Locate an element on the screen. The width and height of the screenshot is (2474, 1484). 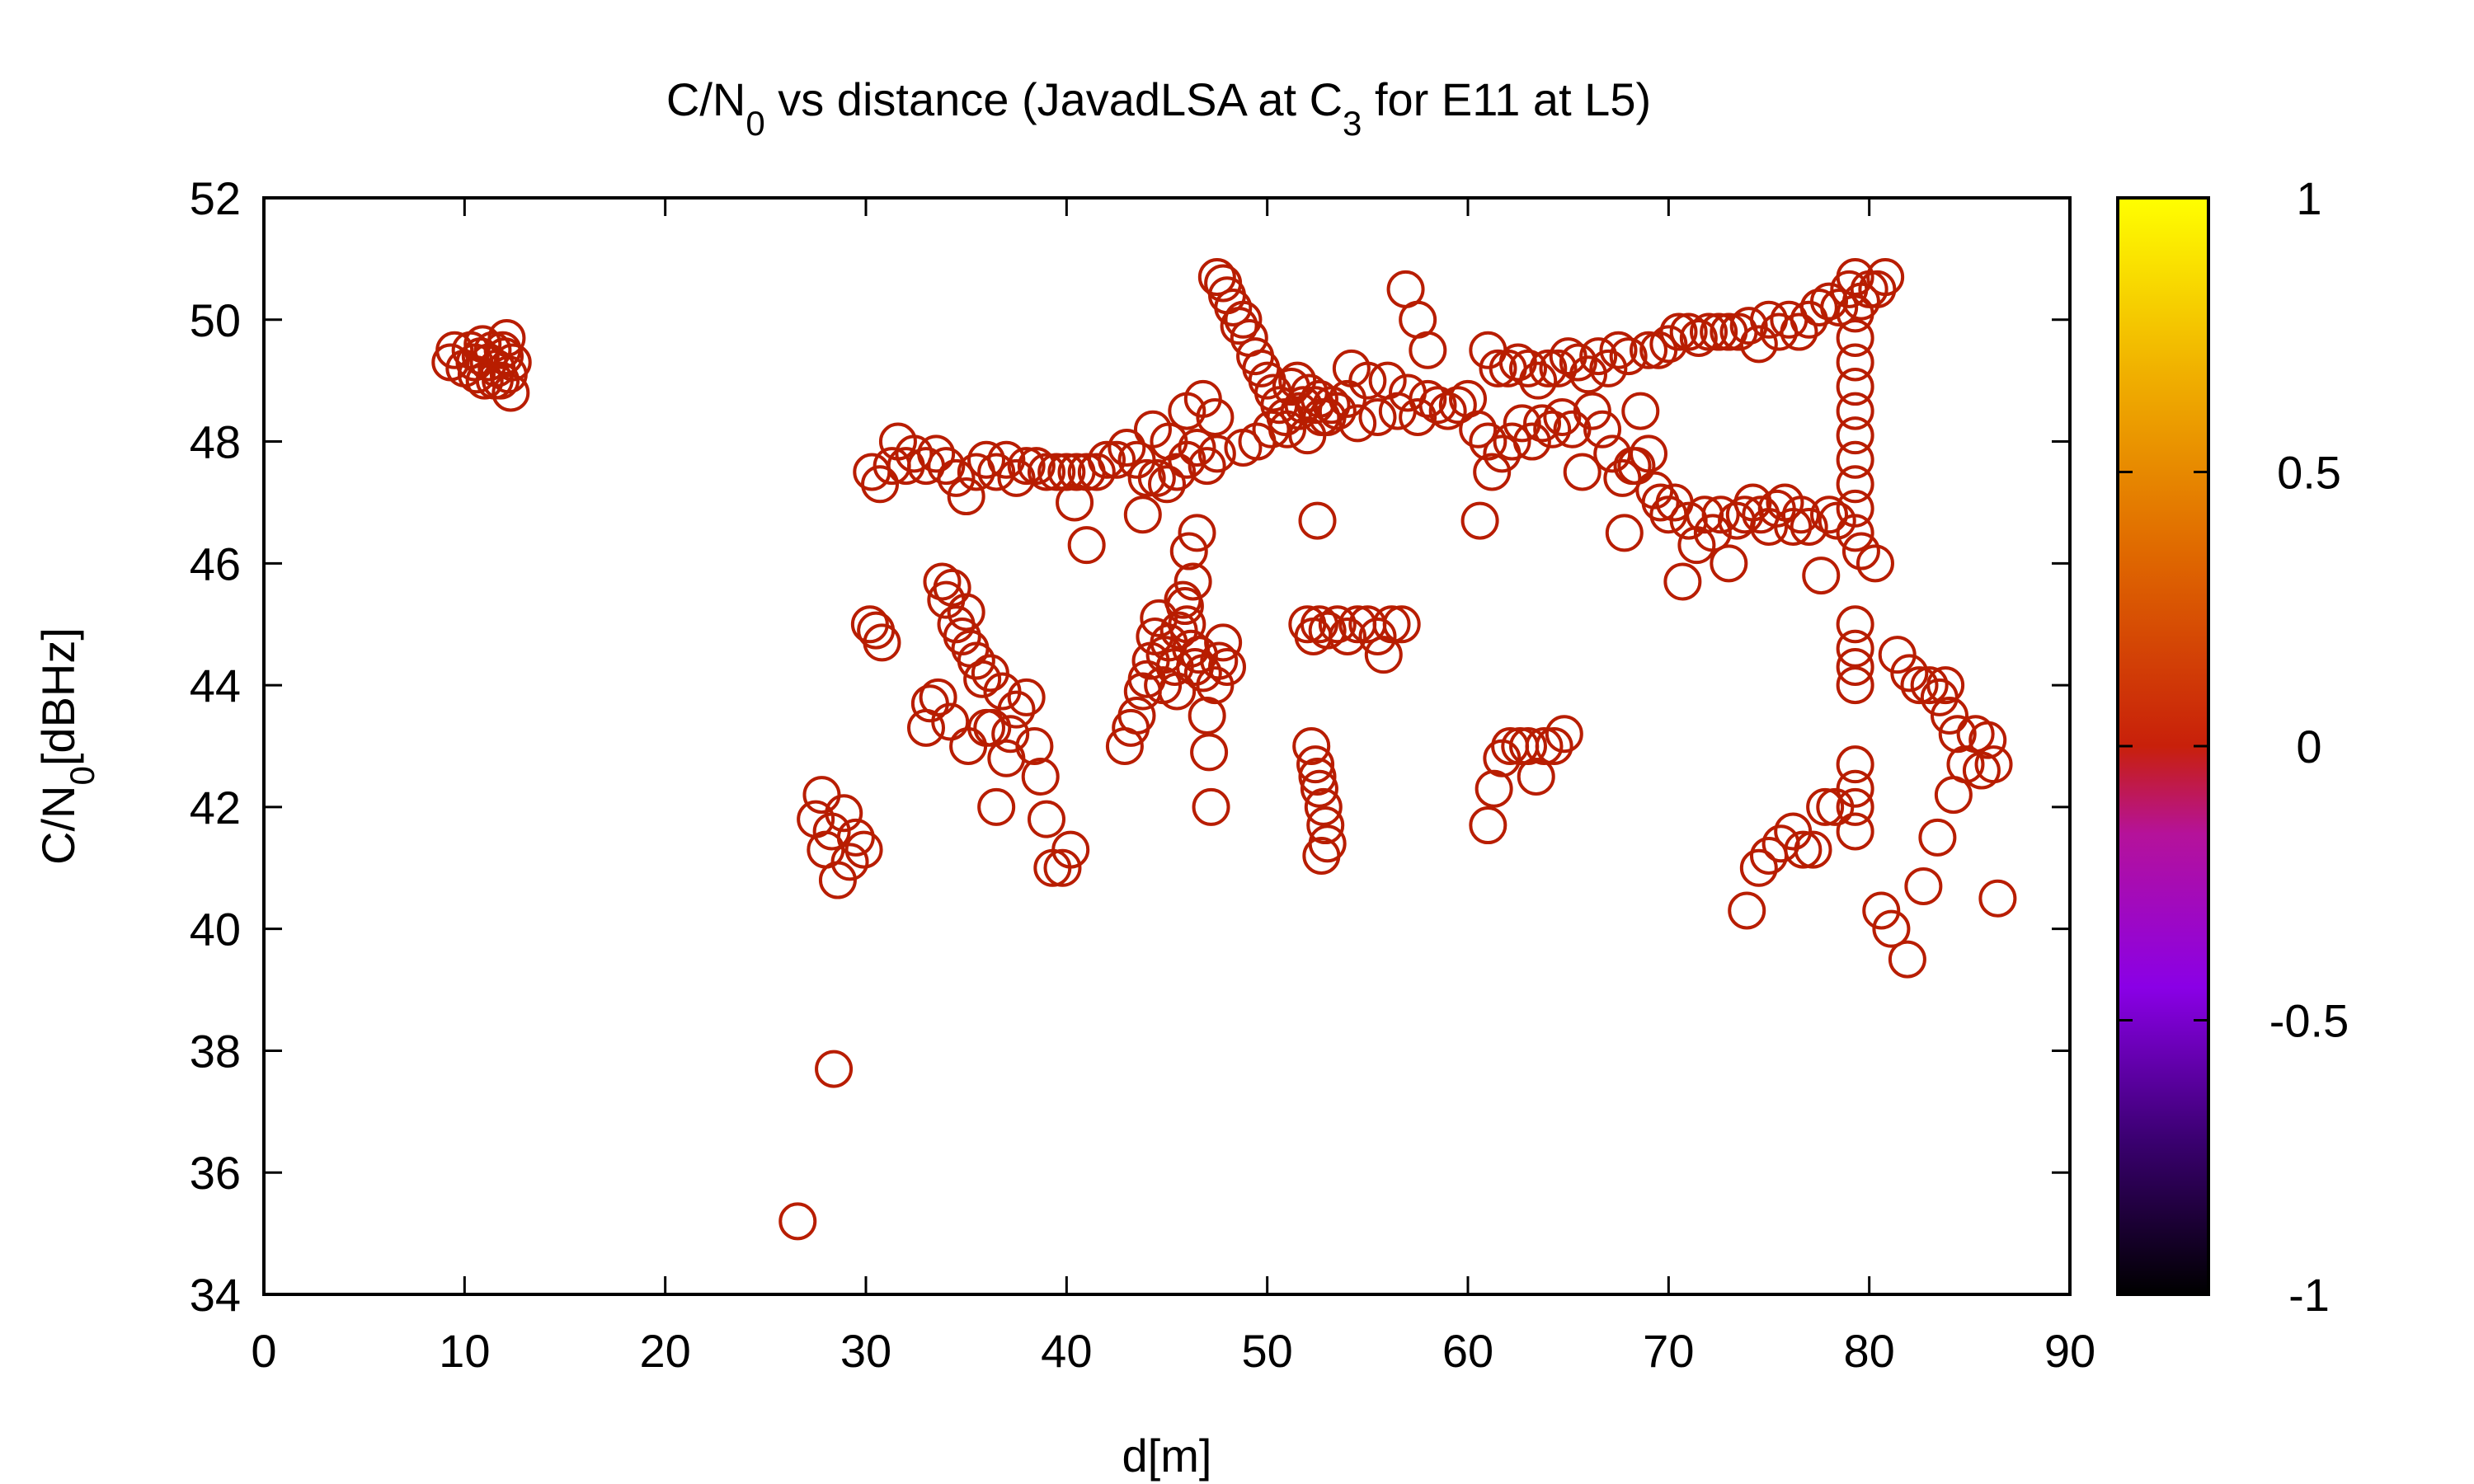
y-tick-label: 44 is located at coordinates (215, 685).